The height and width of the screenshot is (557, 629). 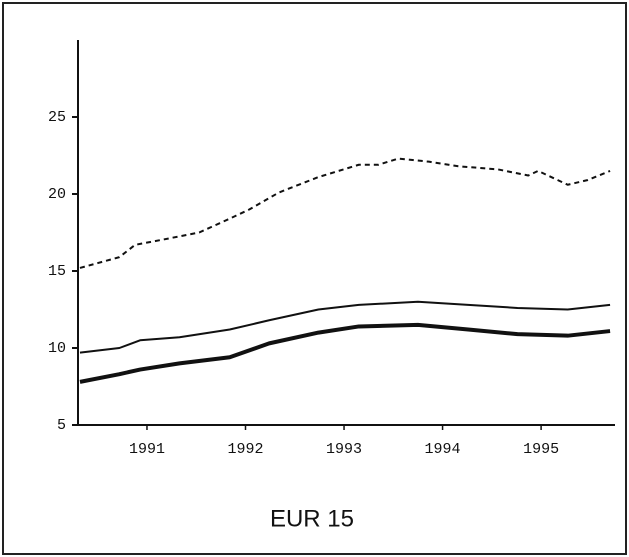 What do you see at coordinates (245, 449) in the screenshot?
I see `x-tick-label: 1992` at bounding box center [245, 449].